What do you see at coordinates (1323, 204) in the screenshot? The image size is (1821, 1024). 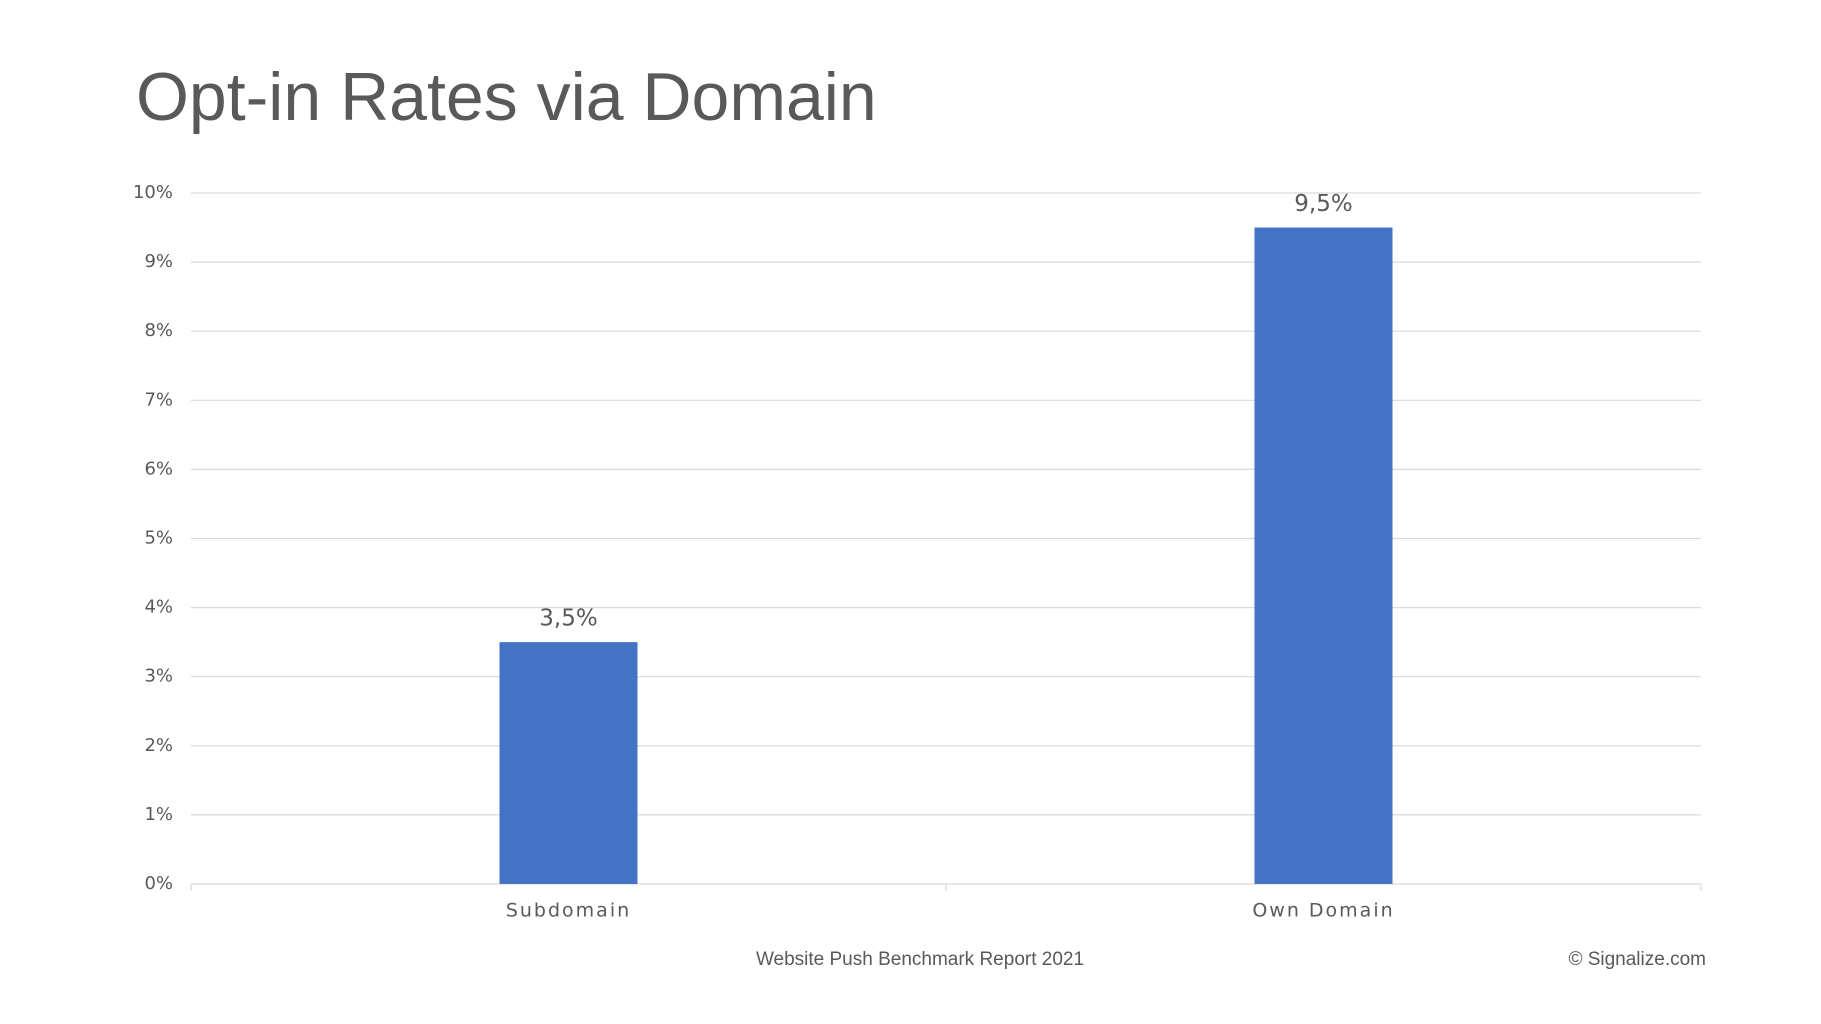 I see `value-label: 9,5%` at bounding box center [1323, 204].